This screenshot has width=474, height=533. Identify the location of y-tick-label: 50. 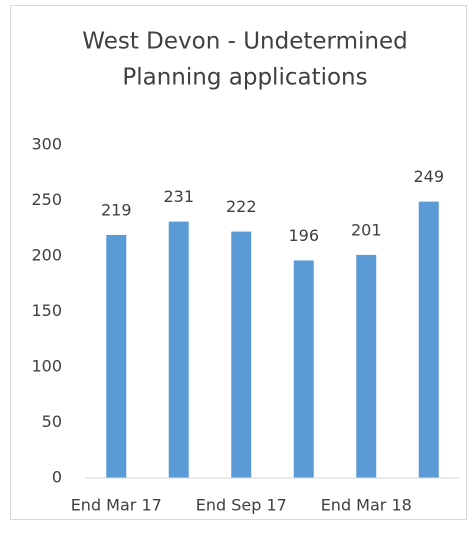
(52, 421).